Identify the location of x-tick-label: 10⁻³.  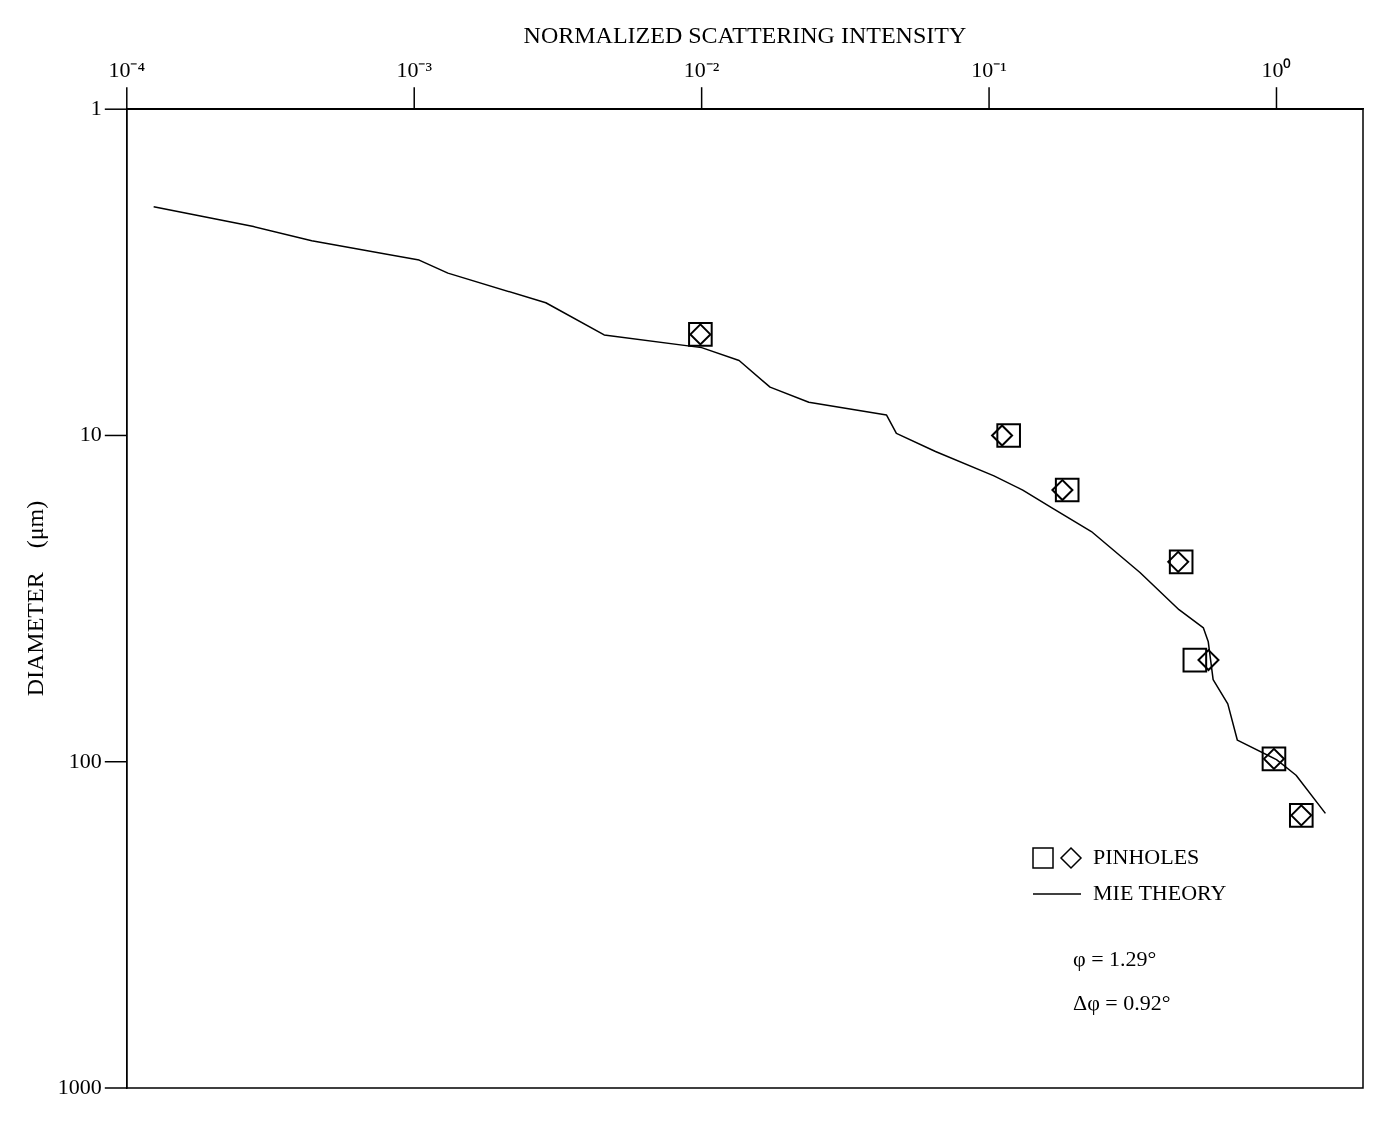
(414, 69).